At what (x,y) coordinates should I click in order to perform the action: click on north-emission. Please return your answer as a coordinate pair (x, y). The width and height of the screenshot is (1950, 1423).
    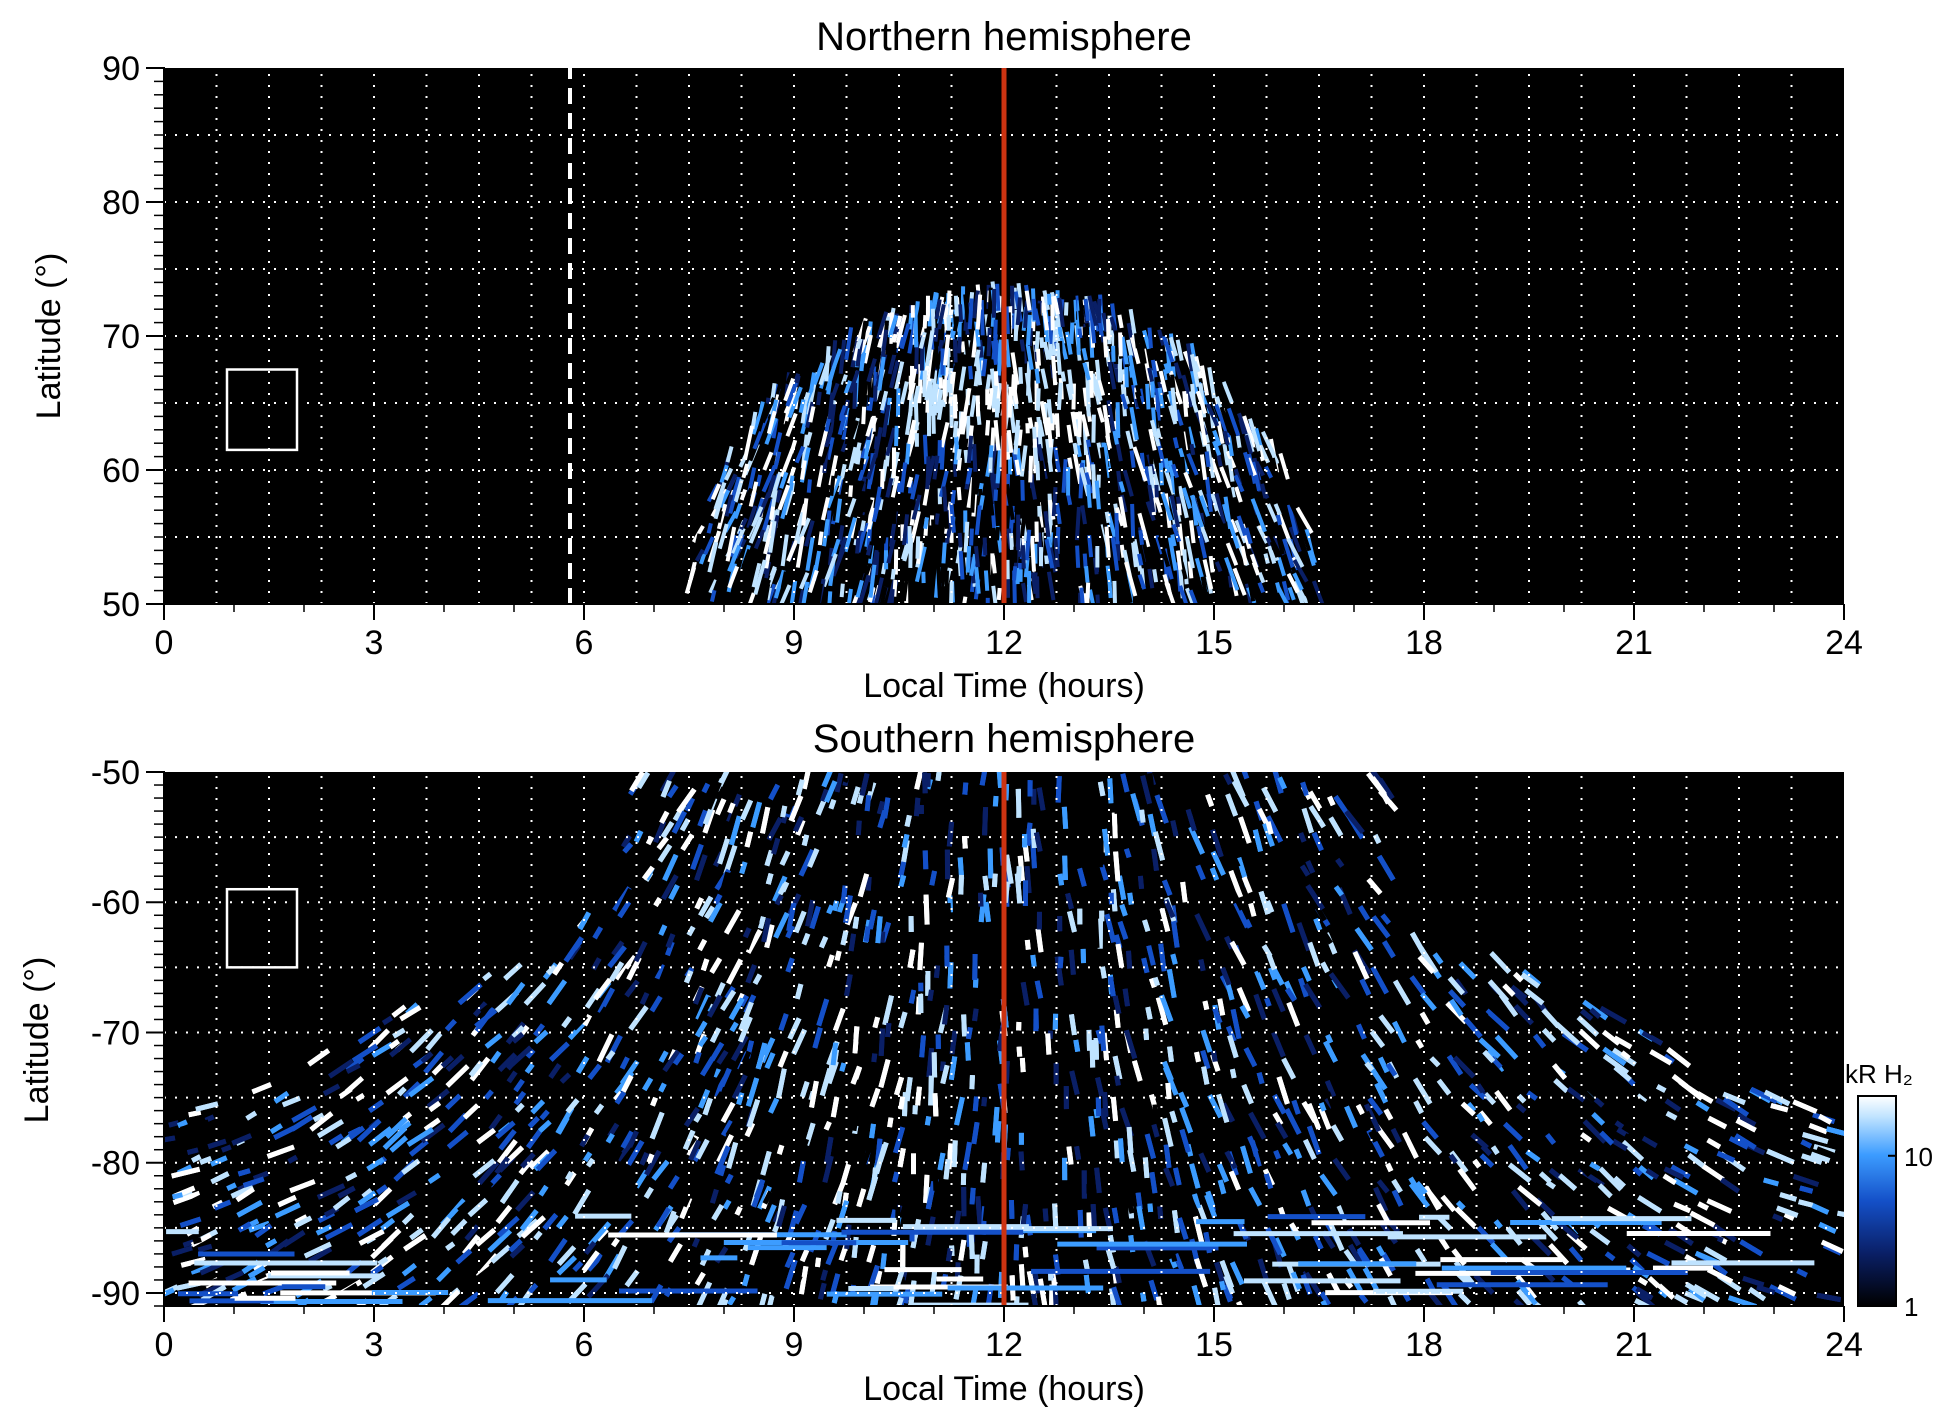
    Looking at the image, I should click on (1004, 442).